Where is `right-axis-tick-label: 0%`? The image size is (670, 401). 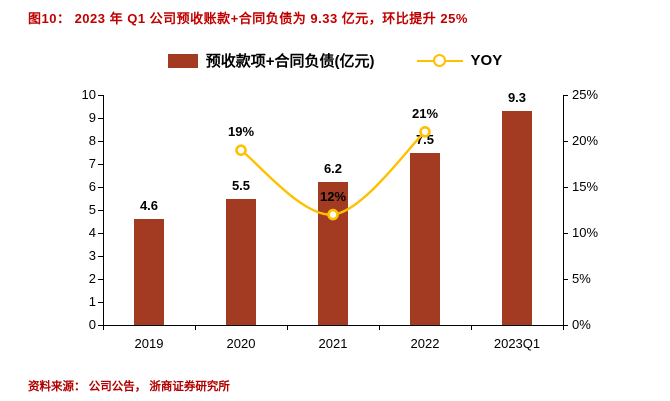 right-axis-tick-label: 0% is located at coordinates (581, 324).